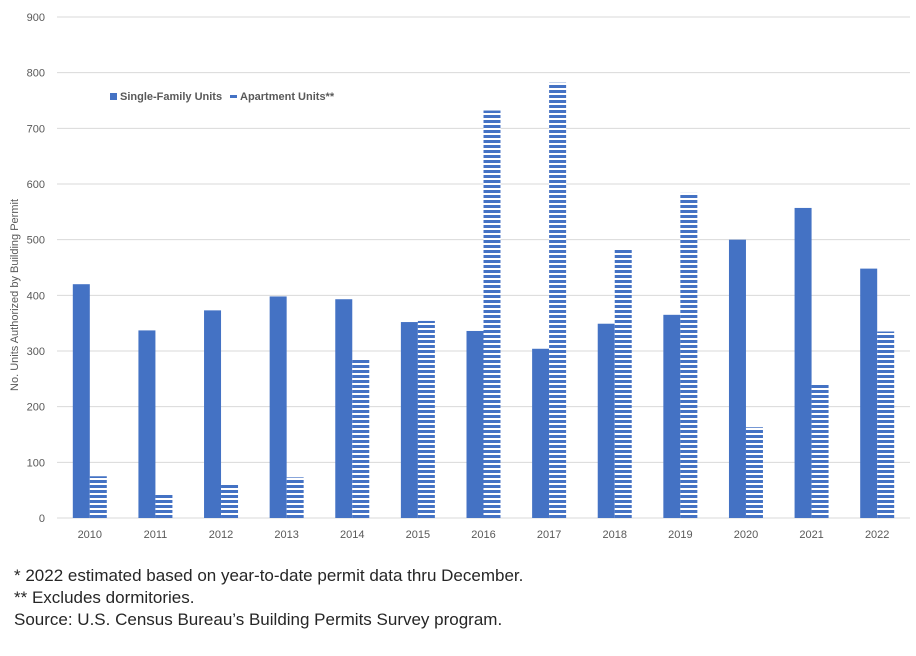 The width and height of the screenshot is (916, 656). I want to click on x-tick-label: 2016, so click(483, 535).